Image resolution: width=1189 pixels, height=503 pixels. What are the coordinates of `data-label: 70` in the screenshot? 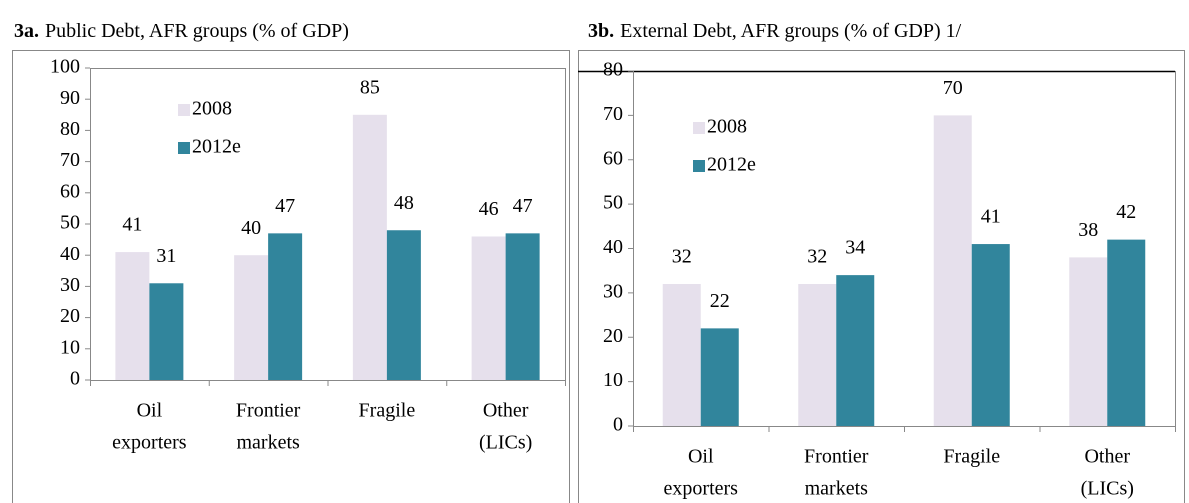 It's located at (953, 88).